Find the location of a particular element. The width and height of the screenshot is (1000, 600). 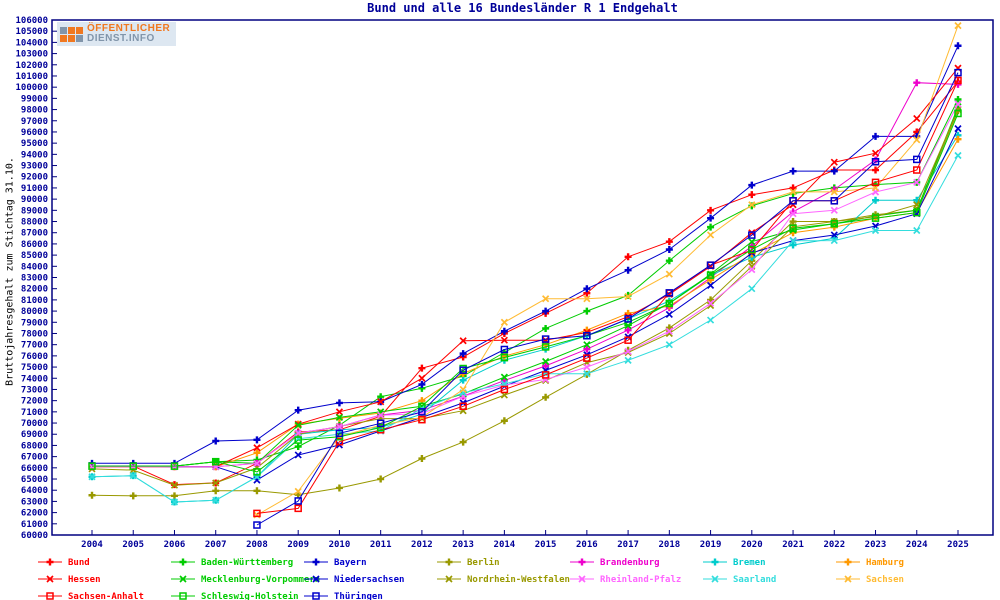

y-tick-label: 68000 is located at coordinates (34, 446).